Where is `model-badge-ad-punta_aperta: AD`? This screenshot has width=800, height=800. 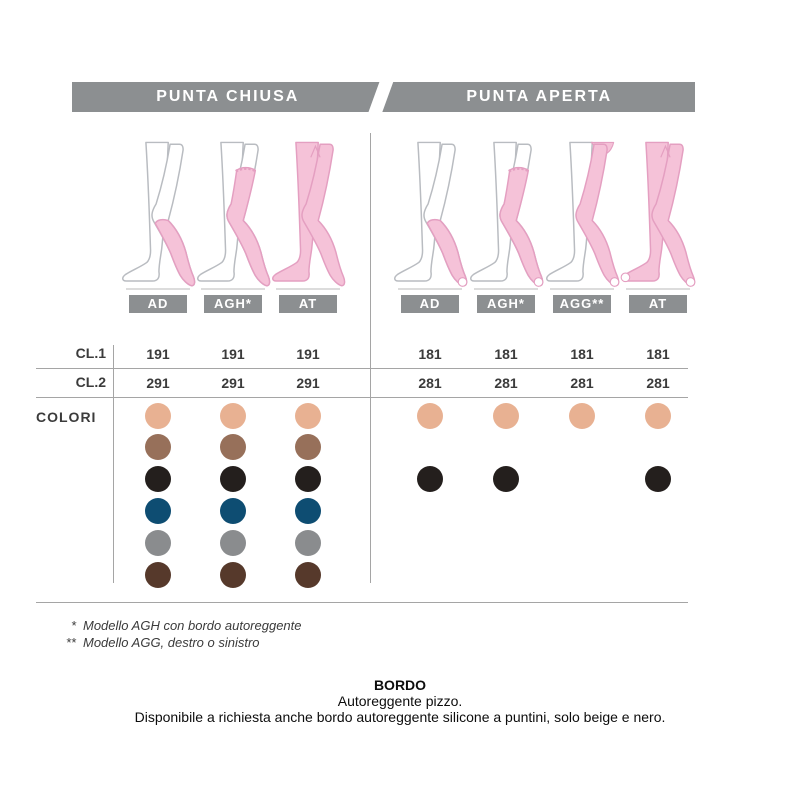 model-badge-ad-punta_aperta: AD is located at coordinates (430, 304).